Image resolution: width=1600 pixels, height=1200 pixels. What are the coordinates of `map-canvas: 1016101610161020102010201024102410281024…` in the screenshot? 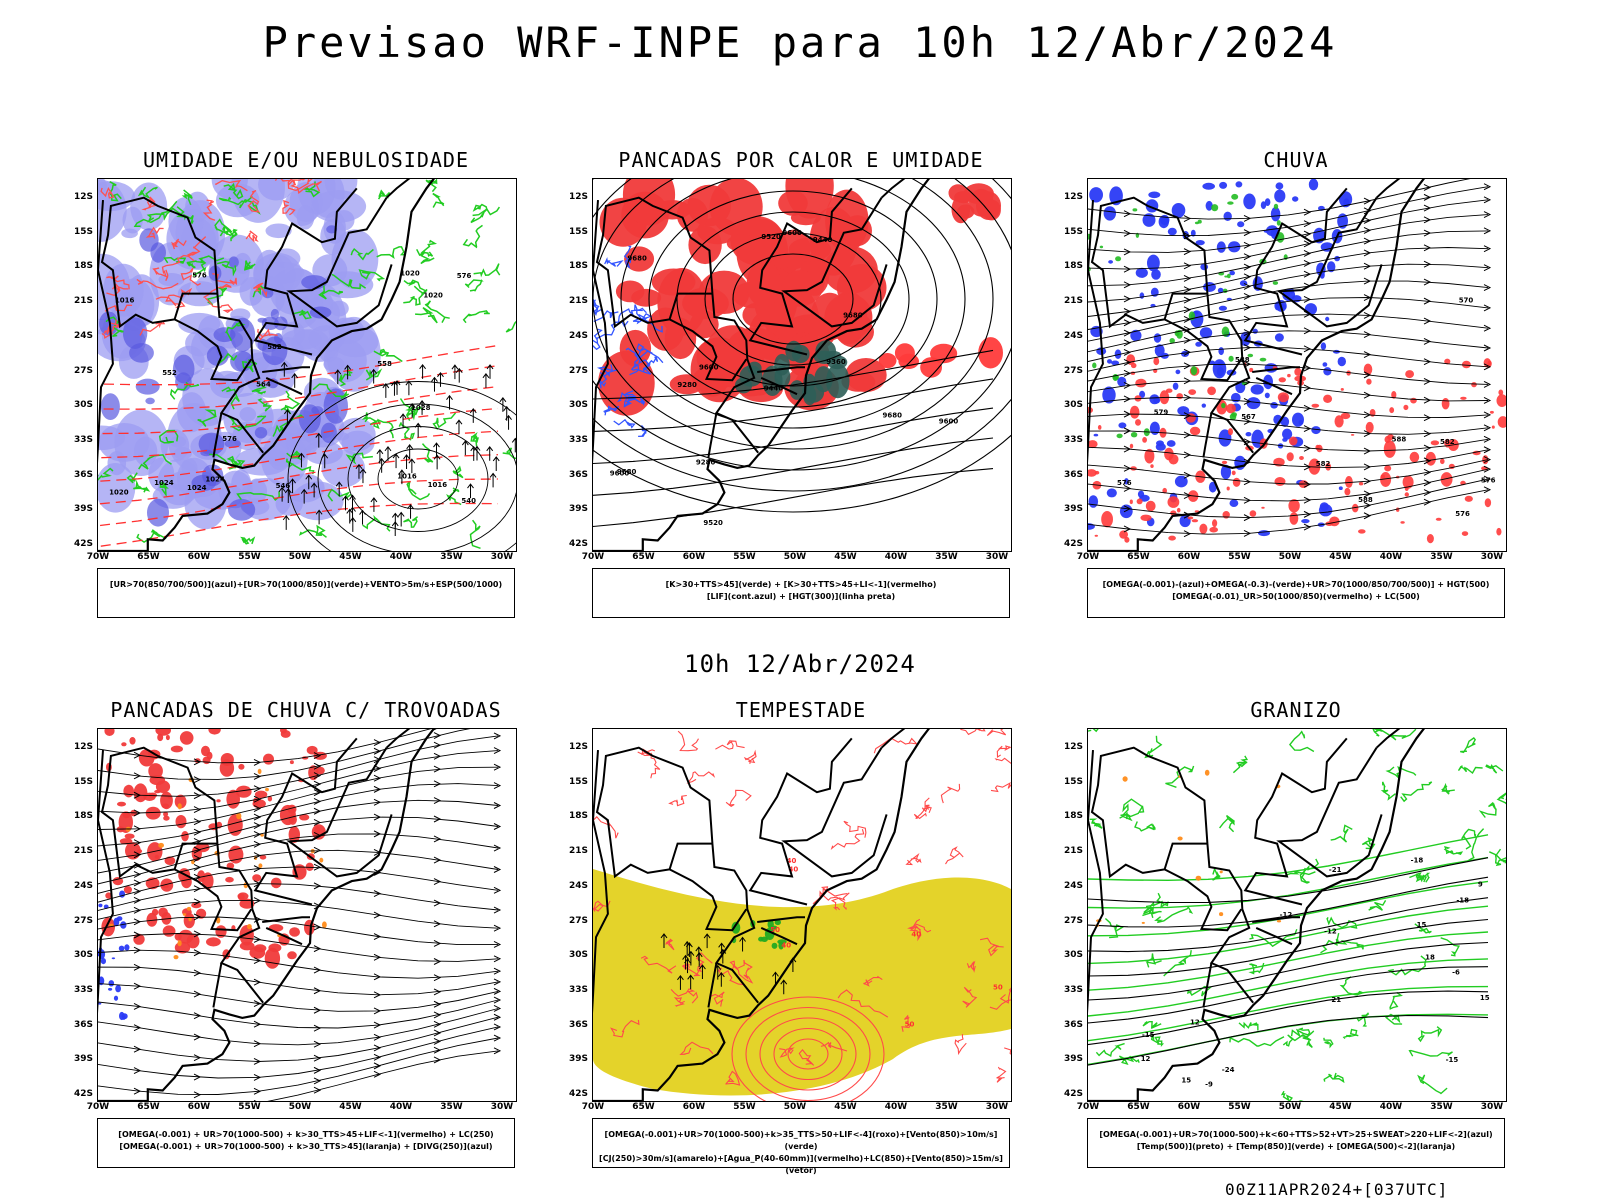 It's located at (307, 365).